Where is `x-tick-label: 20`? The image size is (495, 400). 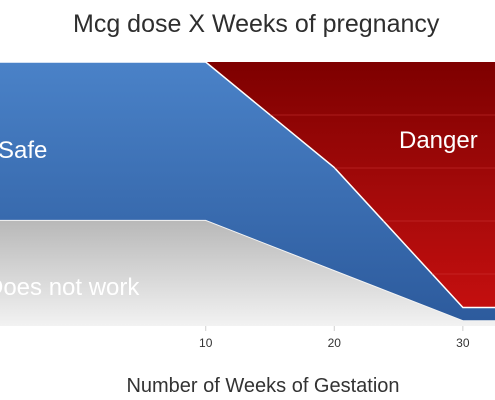 x-tick-label: 20 is located at coordinates (335, 343).